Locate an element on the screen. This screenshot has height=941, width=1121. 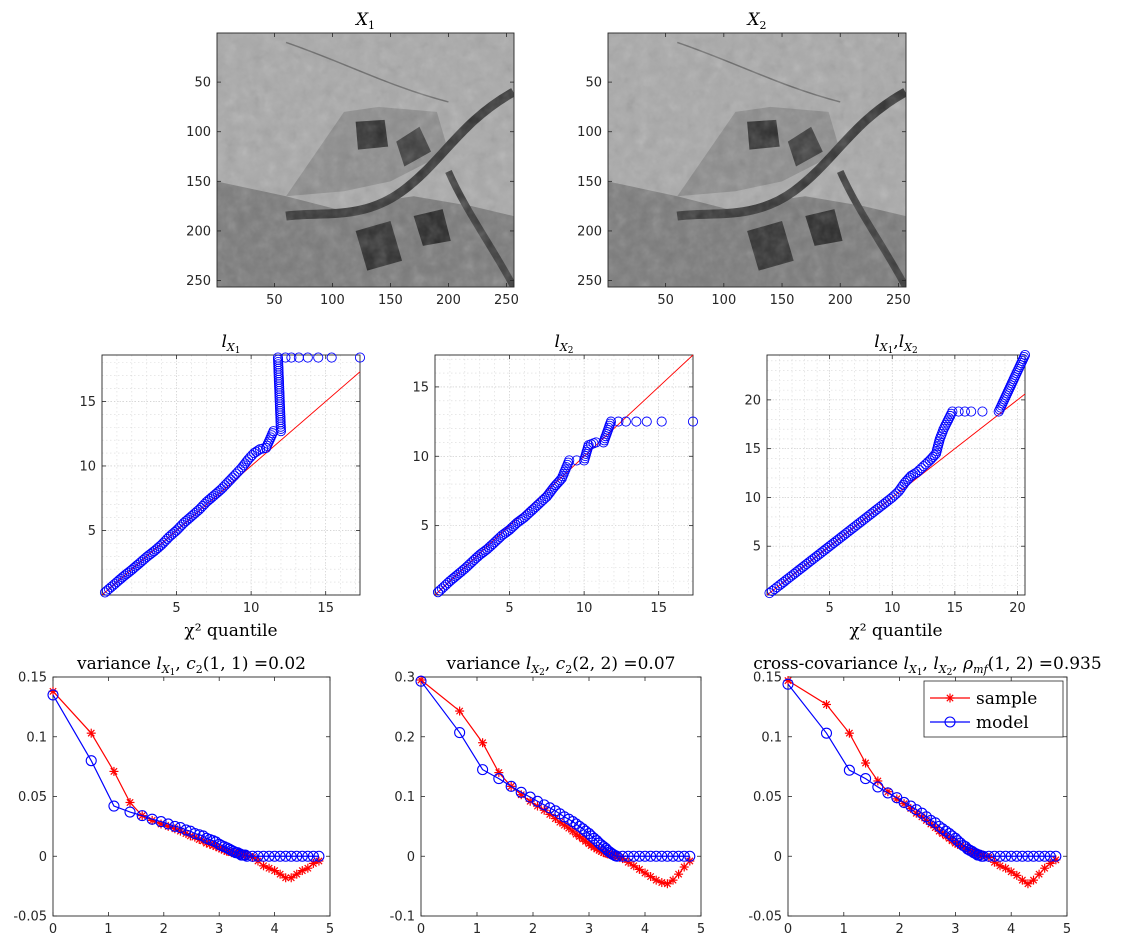
qq1-ytick-label: 5 is located at coordinates (92, 531).